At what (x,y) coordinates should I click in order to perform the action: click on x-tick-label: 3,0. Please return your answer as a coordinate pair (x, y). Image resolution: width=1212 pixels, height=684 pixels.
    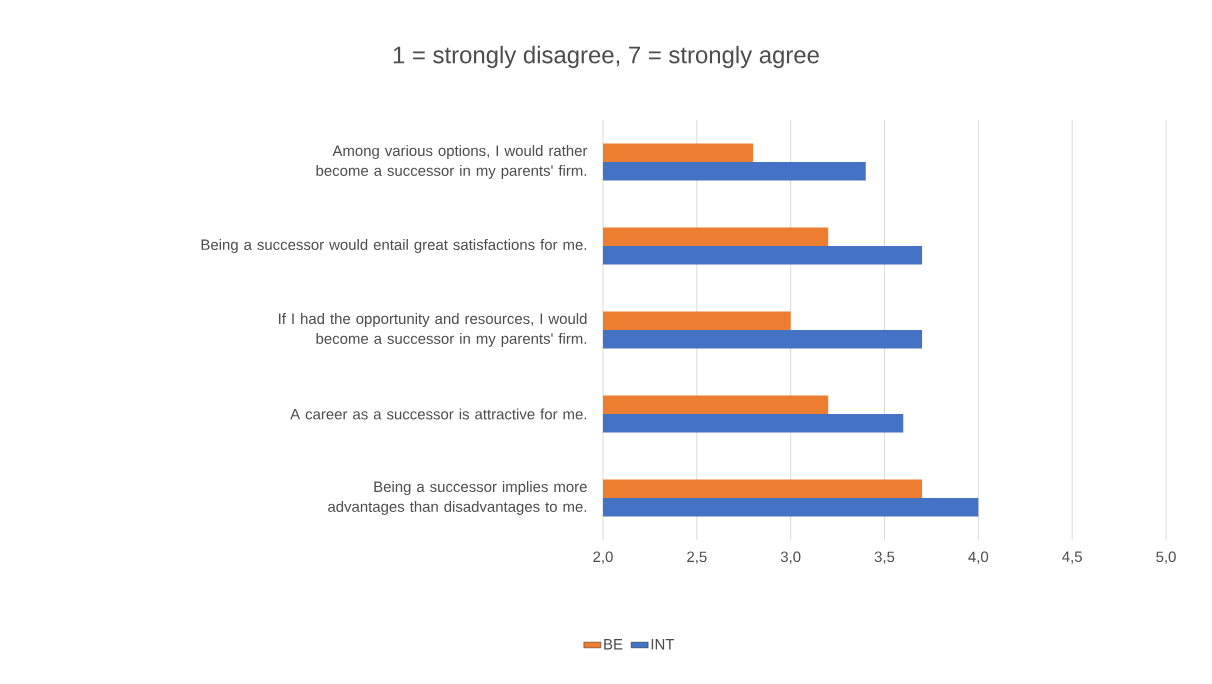
    Looking at the image, I should click on (790, 557).